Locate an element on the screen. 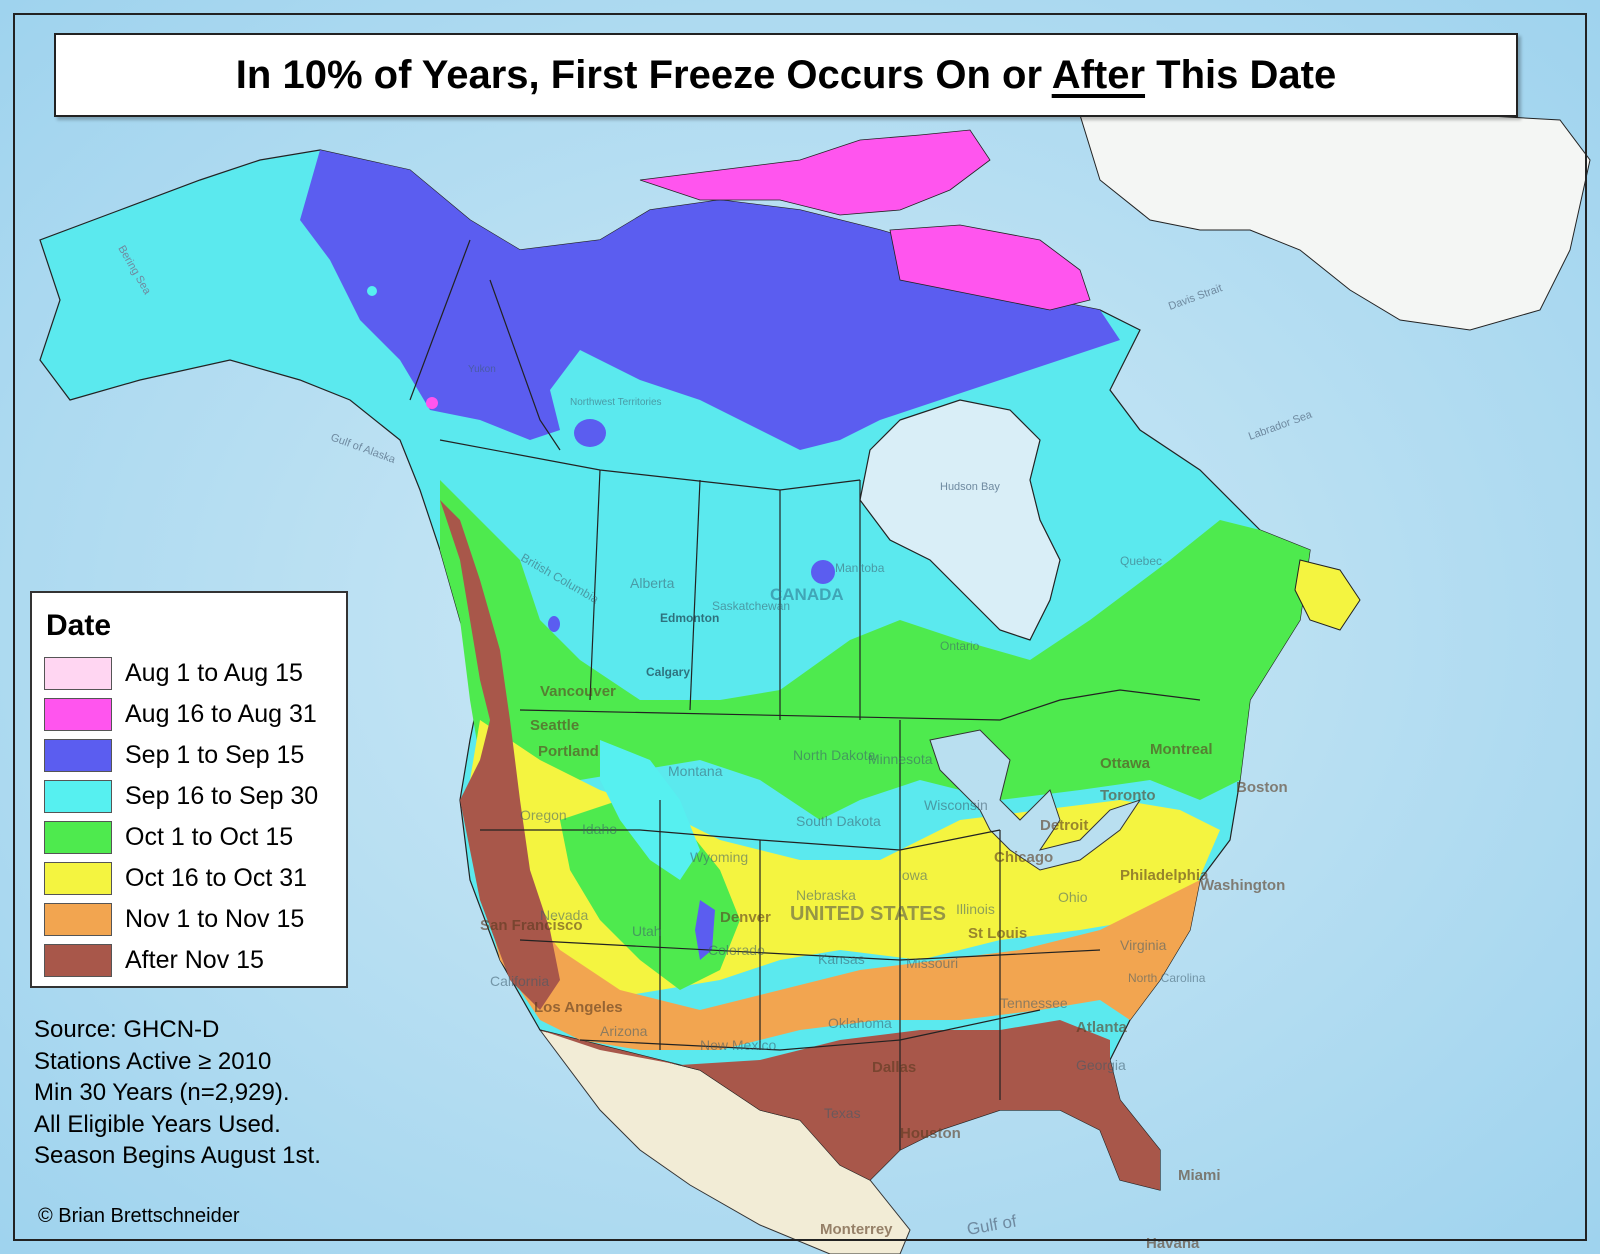 The image size is (1600, 1254). legend-title: Date is located at coordinates (79, 625).